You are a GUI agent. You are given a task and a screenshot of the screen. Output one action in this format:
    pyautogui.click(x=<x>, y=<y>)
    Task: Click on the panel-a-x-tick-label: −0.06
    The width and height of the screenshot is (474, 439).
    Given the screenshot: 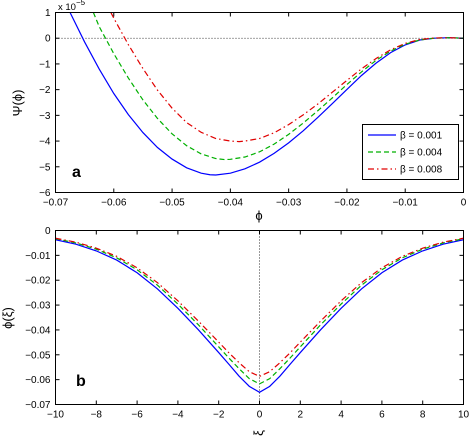 What is the action you would take?
    pyautogui.click(x=114, y=203)
    